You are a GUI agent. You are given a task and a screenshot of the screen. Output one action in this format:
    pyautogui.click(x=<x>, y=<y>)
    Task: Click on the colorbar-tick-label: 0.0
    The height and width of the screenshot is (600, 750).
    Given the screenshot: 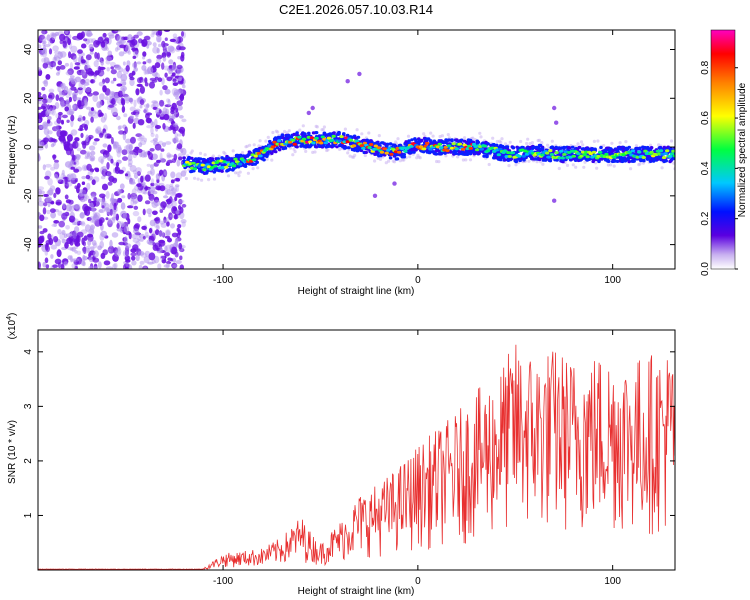 What is the action you would take?
    pyautogui.click(x=705, y=269)
    